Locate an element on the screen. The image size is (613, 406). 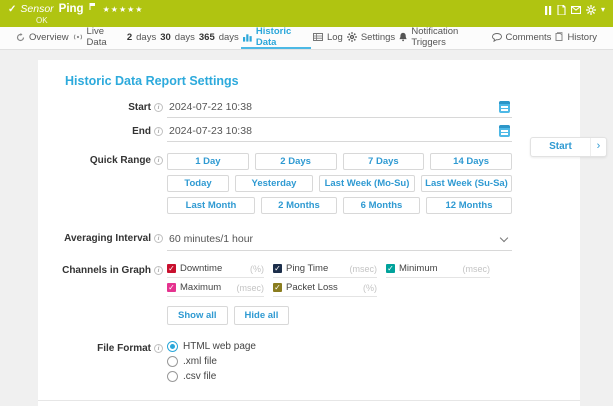
bar-chart-icon is located at coordinates (247, 37).